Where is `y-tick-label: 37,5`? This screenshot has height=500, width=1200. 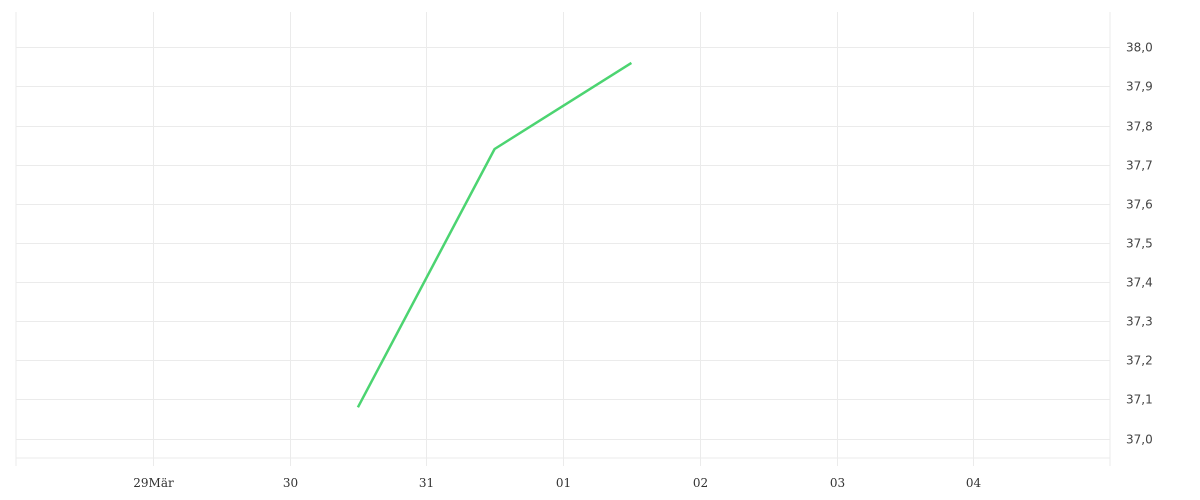 y-tick-label: 37,5 is located at coordinates (1139, 244).